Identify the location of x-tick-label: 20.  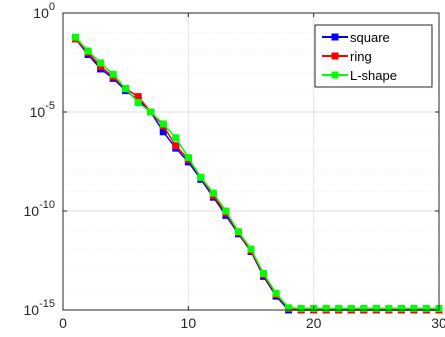
(314, 323).